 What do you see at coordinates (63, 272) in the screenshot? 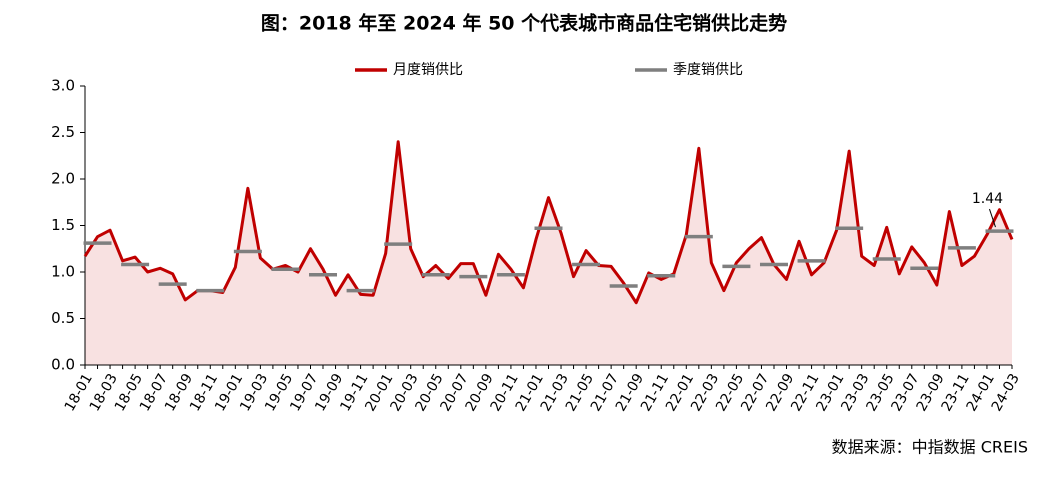
I see `y-tick-label: 1.0` at bounding box center [63, 272].